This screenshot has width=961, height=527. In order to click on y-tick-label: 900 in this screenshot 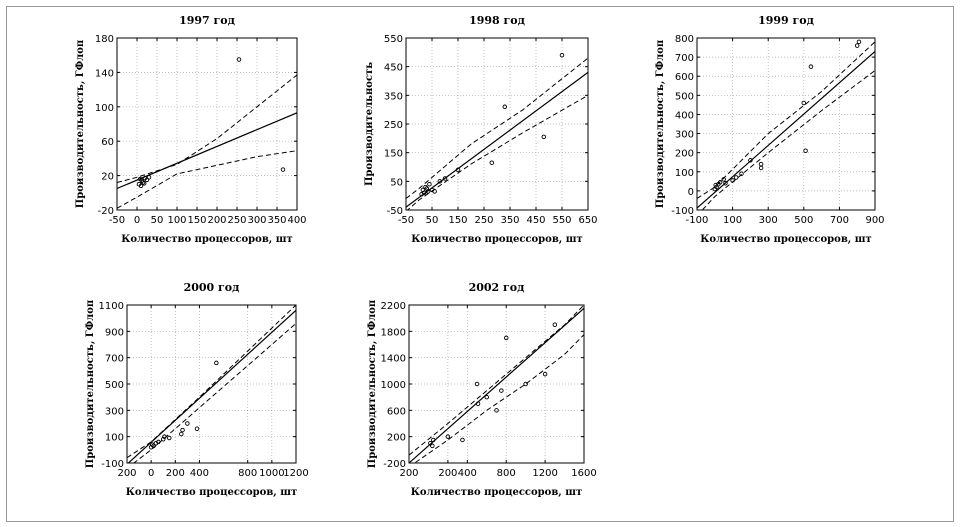, I will do `click(114, 332)`.